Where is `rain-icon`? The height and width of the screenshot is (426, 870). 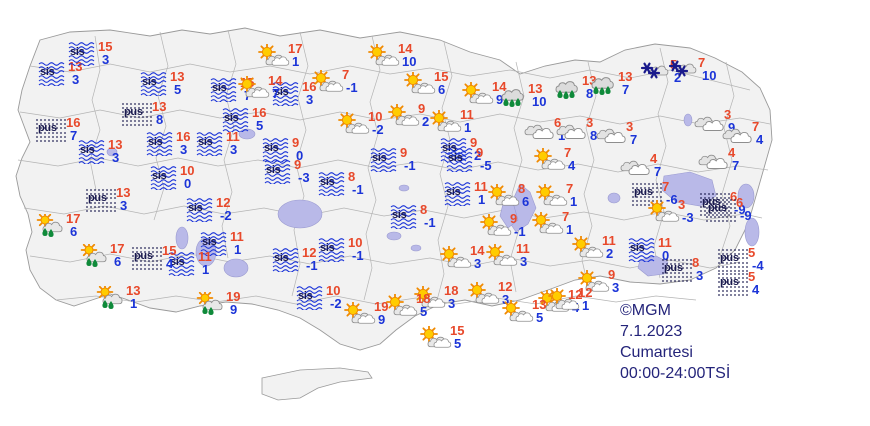 rain-icon is located at coordinates (512, 98).